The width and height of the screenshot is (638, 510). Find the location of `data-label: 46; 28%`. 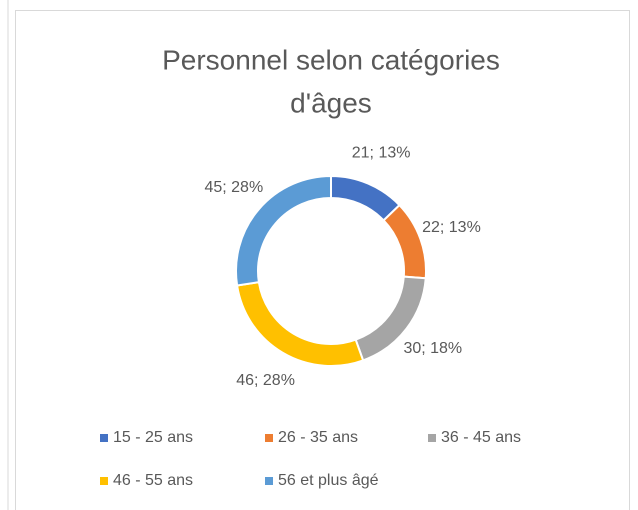

data-label: 46; 28% is located at coordinates (265, 380).